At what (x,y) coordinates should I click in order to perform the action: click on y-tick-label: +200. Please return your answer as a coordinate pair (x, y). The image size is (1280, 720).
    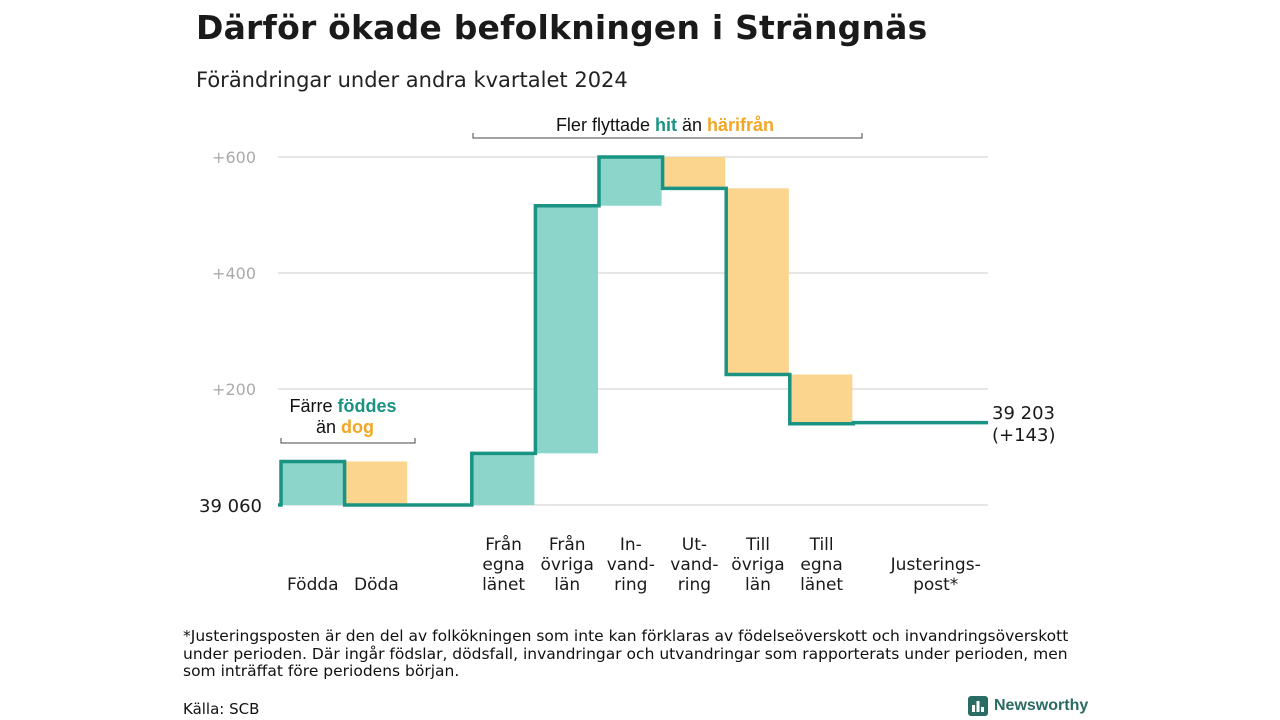
    Looking at the image, I should click on (234, 389).